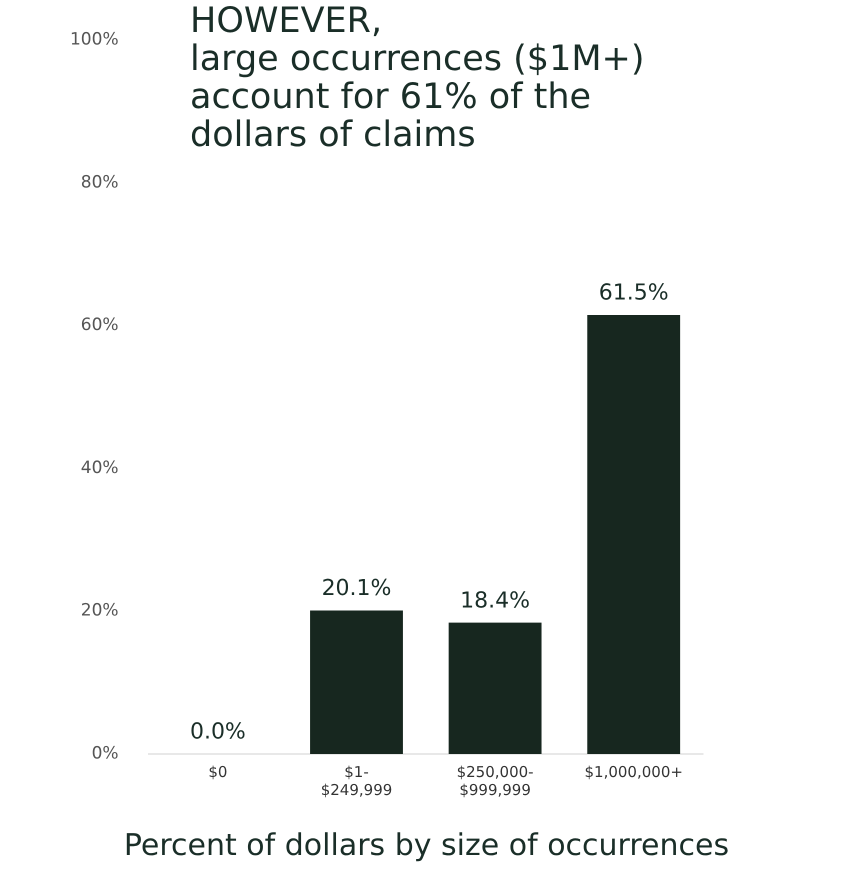 The width and height of the screenshot is (853, 883). Describe the element at coordinates (356, 780) in the screenshot. I see `x-tick-label: $1- $249,999` at that location.